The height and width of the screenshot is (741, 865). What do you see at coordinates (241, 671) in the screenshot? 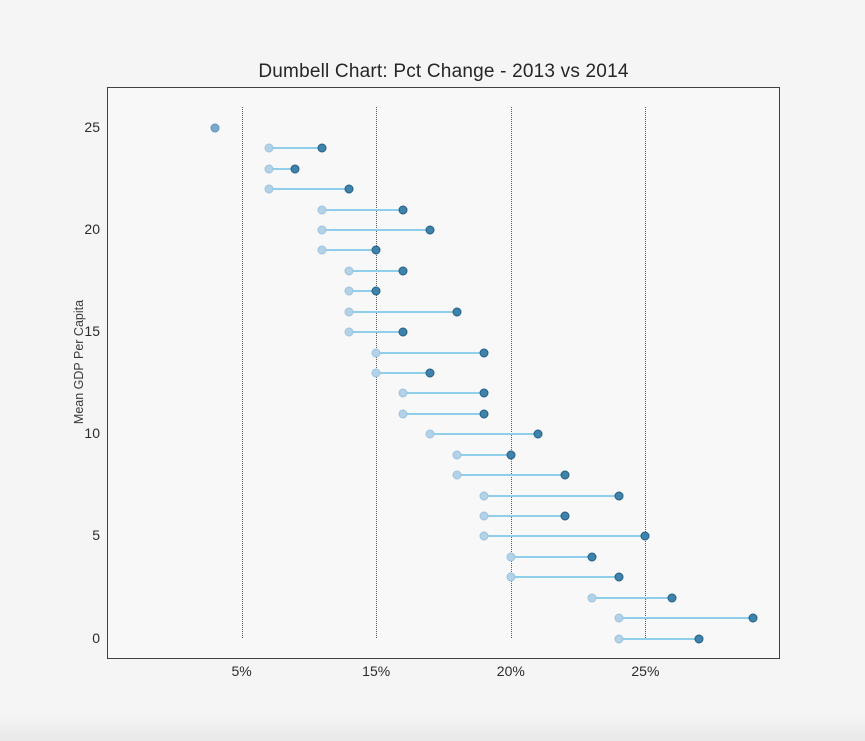
I see `x-tick-label: 5%` at bounding box center [241, 671].